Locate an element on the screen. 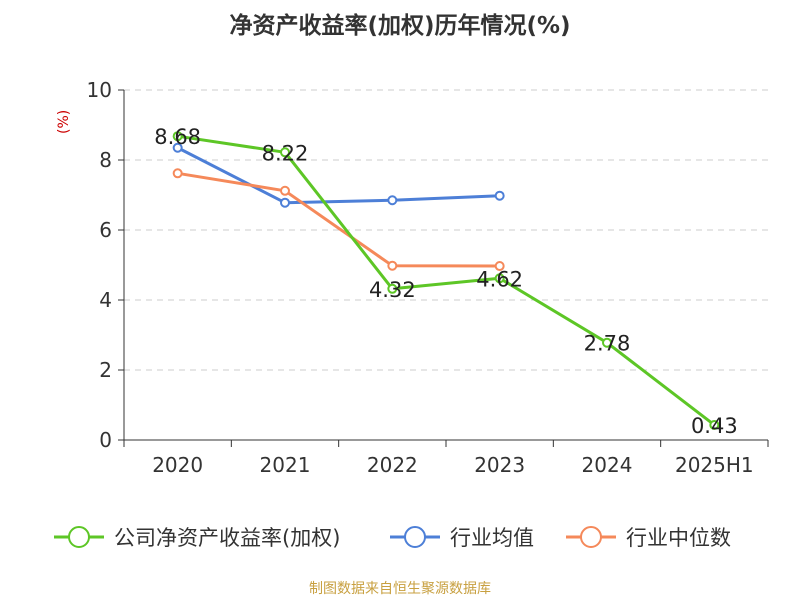  data-label: 4.62 is located at coordinates (499, 279).